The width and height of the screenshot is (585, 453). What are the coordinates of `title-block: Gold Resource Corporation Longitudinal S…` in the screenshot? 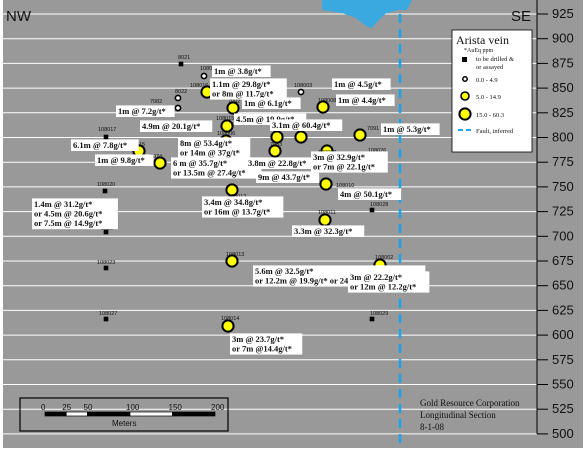 It's located at (470, 415).